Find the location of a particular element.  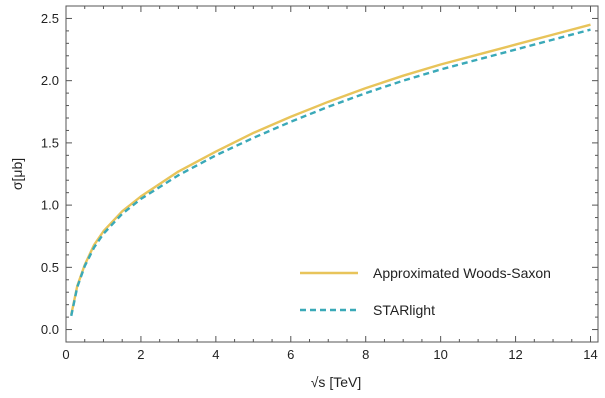

legend-label-2: STARlight is located at coordinates (404, 310).